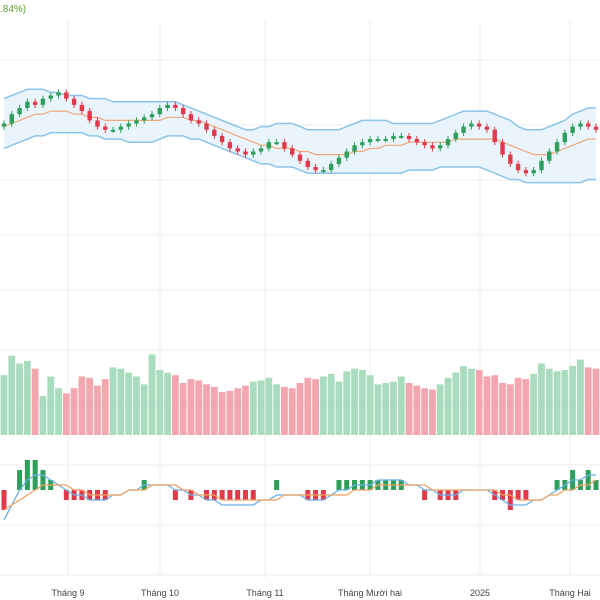  What do you see at coordinates (299, 109) in the screenshot?
I see `bollinger-upper-line` at bounding box center [299, 109].